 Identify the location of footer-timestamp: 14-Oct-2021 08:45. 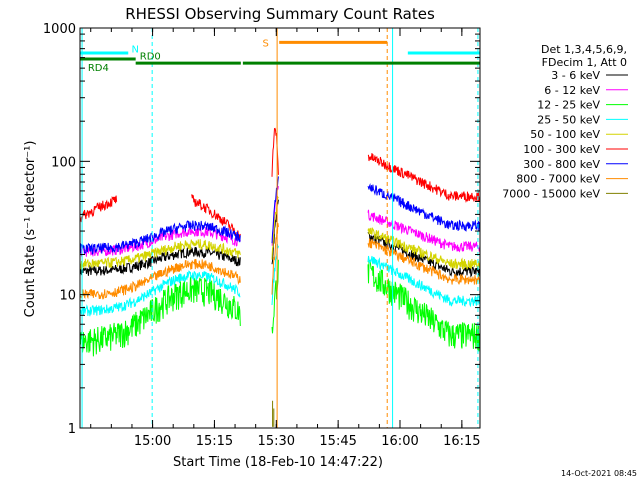
(599, 473).